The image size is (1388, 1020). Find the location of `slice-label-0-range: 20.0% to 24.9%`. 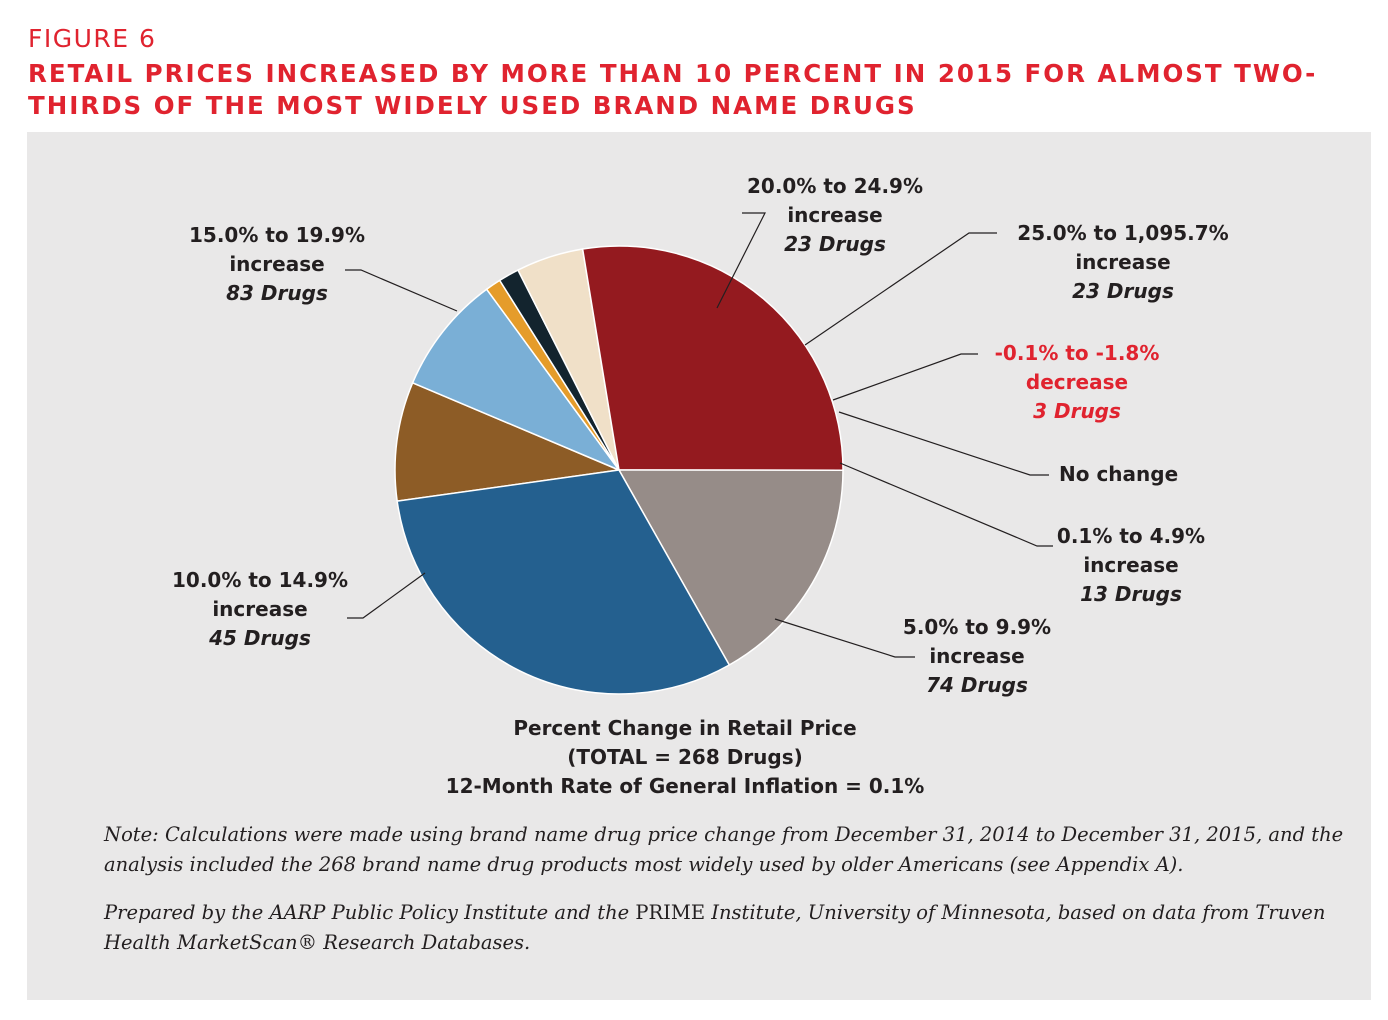

slice-label-0-range: 20.0% to 24.9% is located at coordinates (835, 186).